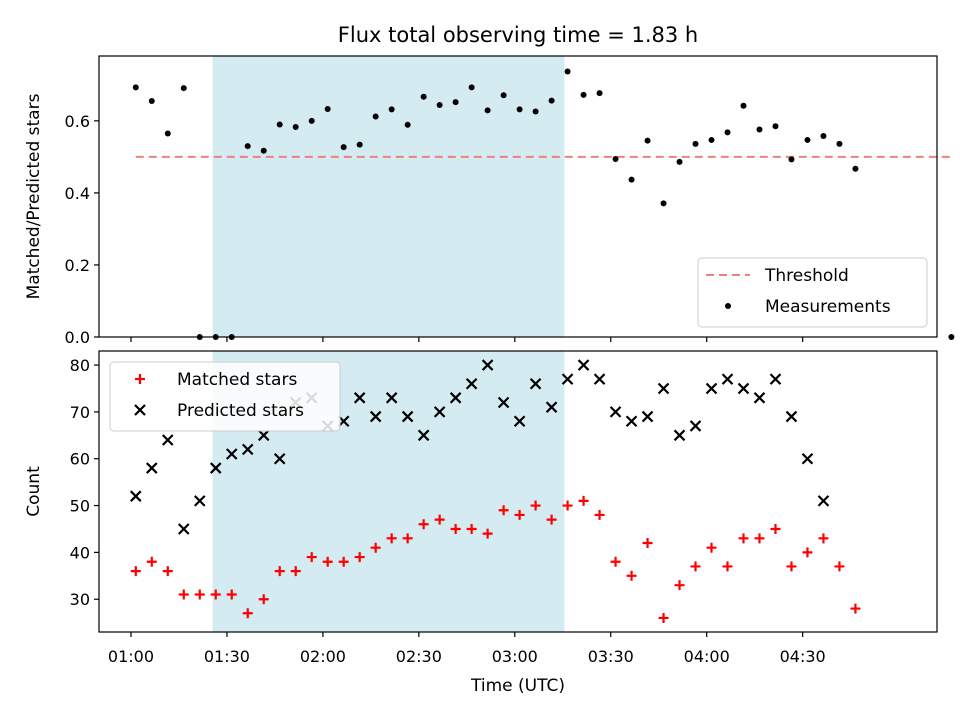 This screenshot has width=960, height=720. What do you see at coordinates (240, 411) in the screenshot?
I see `legend-label: Predicted stars` at bounding box center [240, 411].